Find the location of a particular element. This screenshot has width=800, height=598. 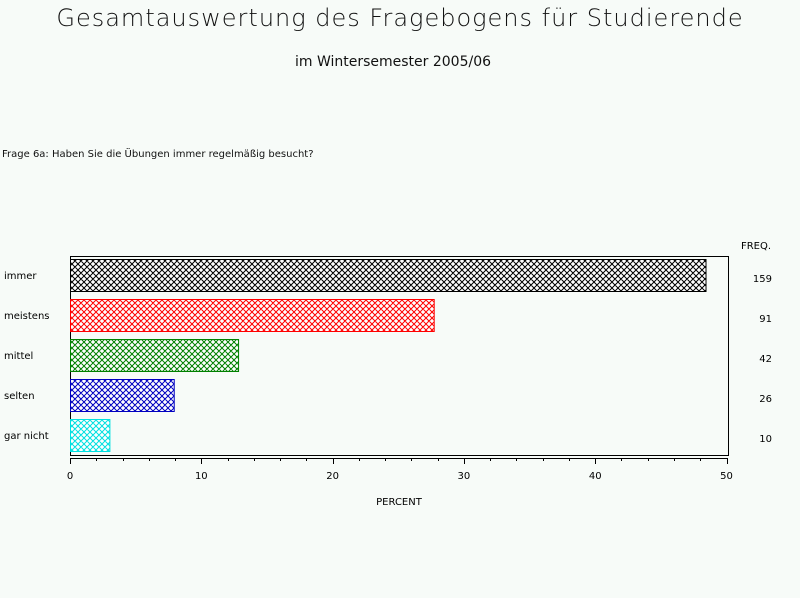

freq-header: FREQ. is located at coordinates (756, 246).